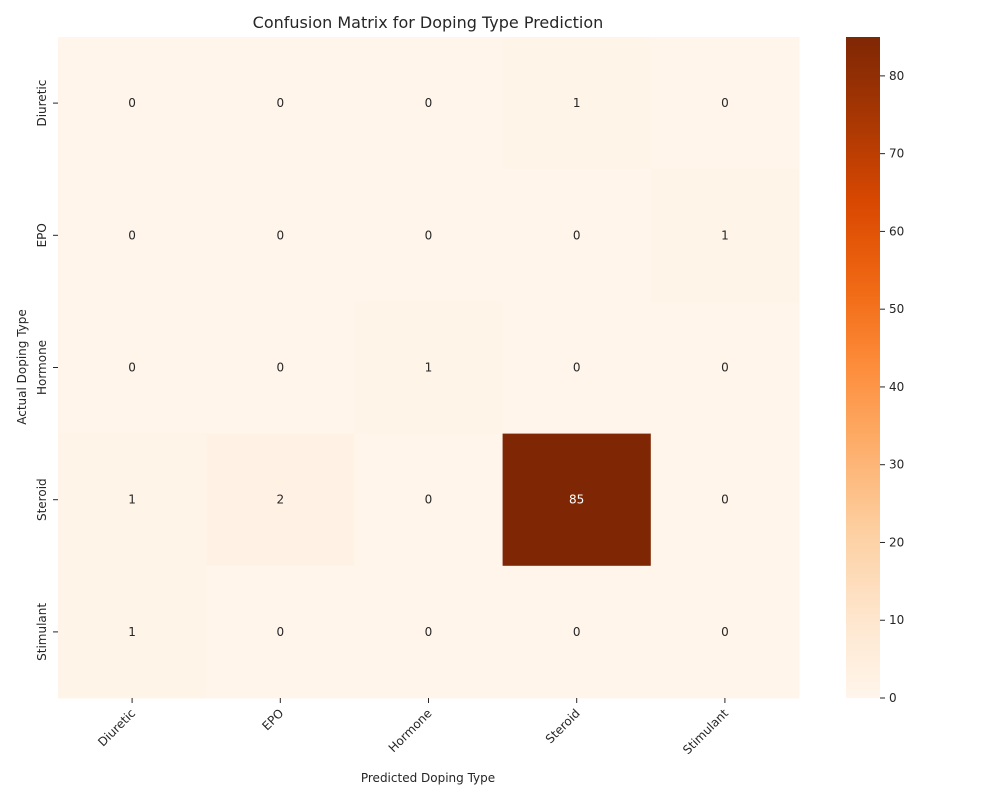 The image size is (1000, 800). What do you see at coordinates (42, 367) in the screenshot?
I see `y-tick-label: Hormone` at bounding box center [42, 367].